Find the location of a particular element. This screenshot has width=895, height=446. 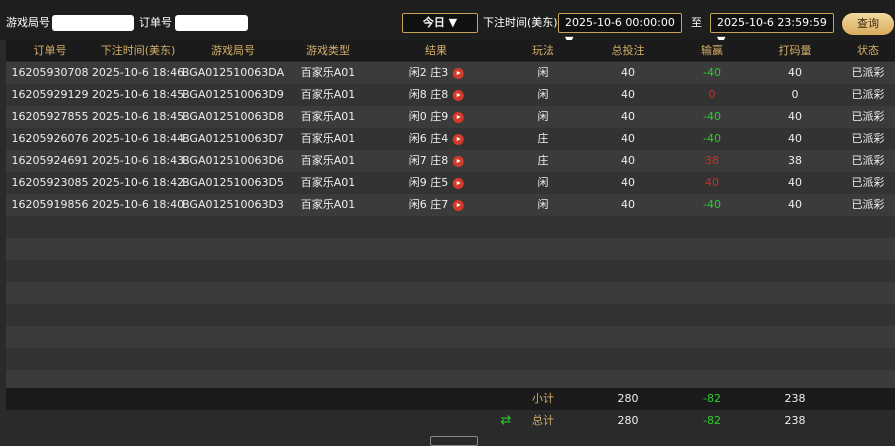

refresh-icon: ⇄ is located at coordinates (506, 420).